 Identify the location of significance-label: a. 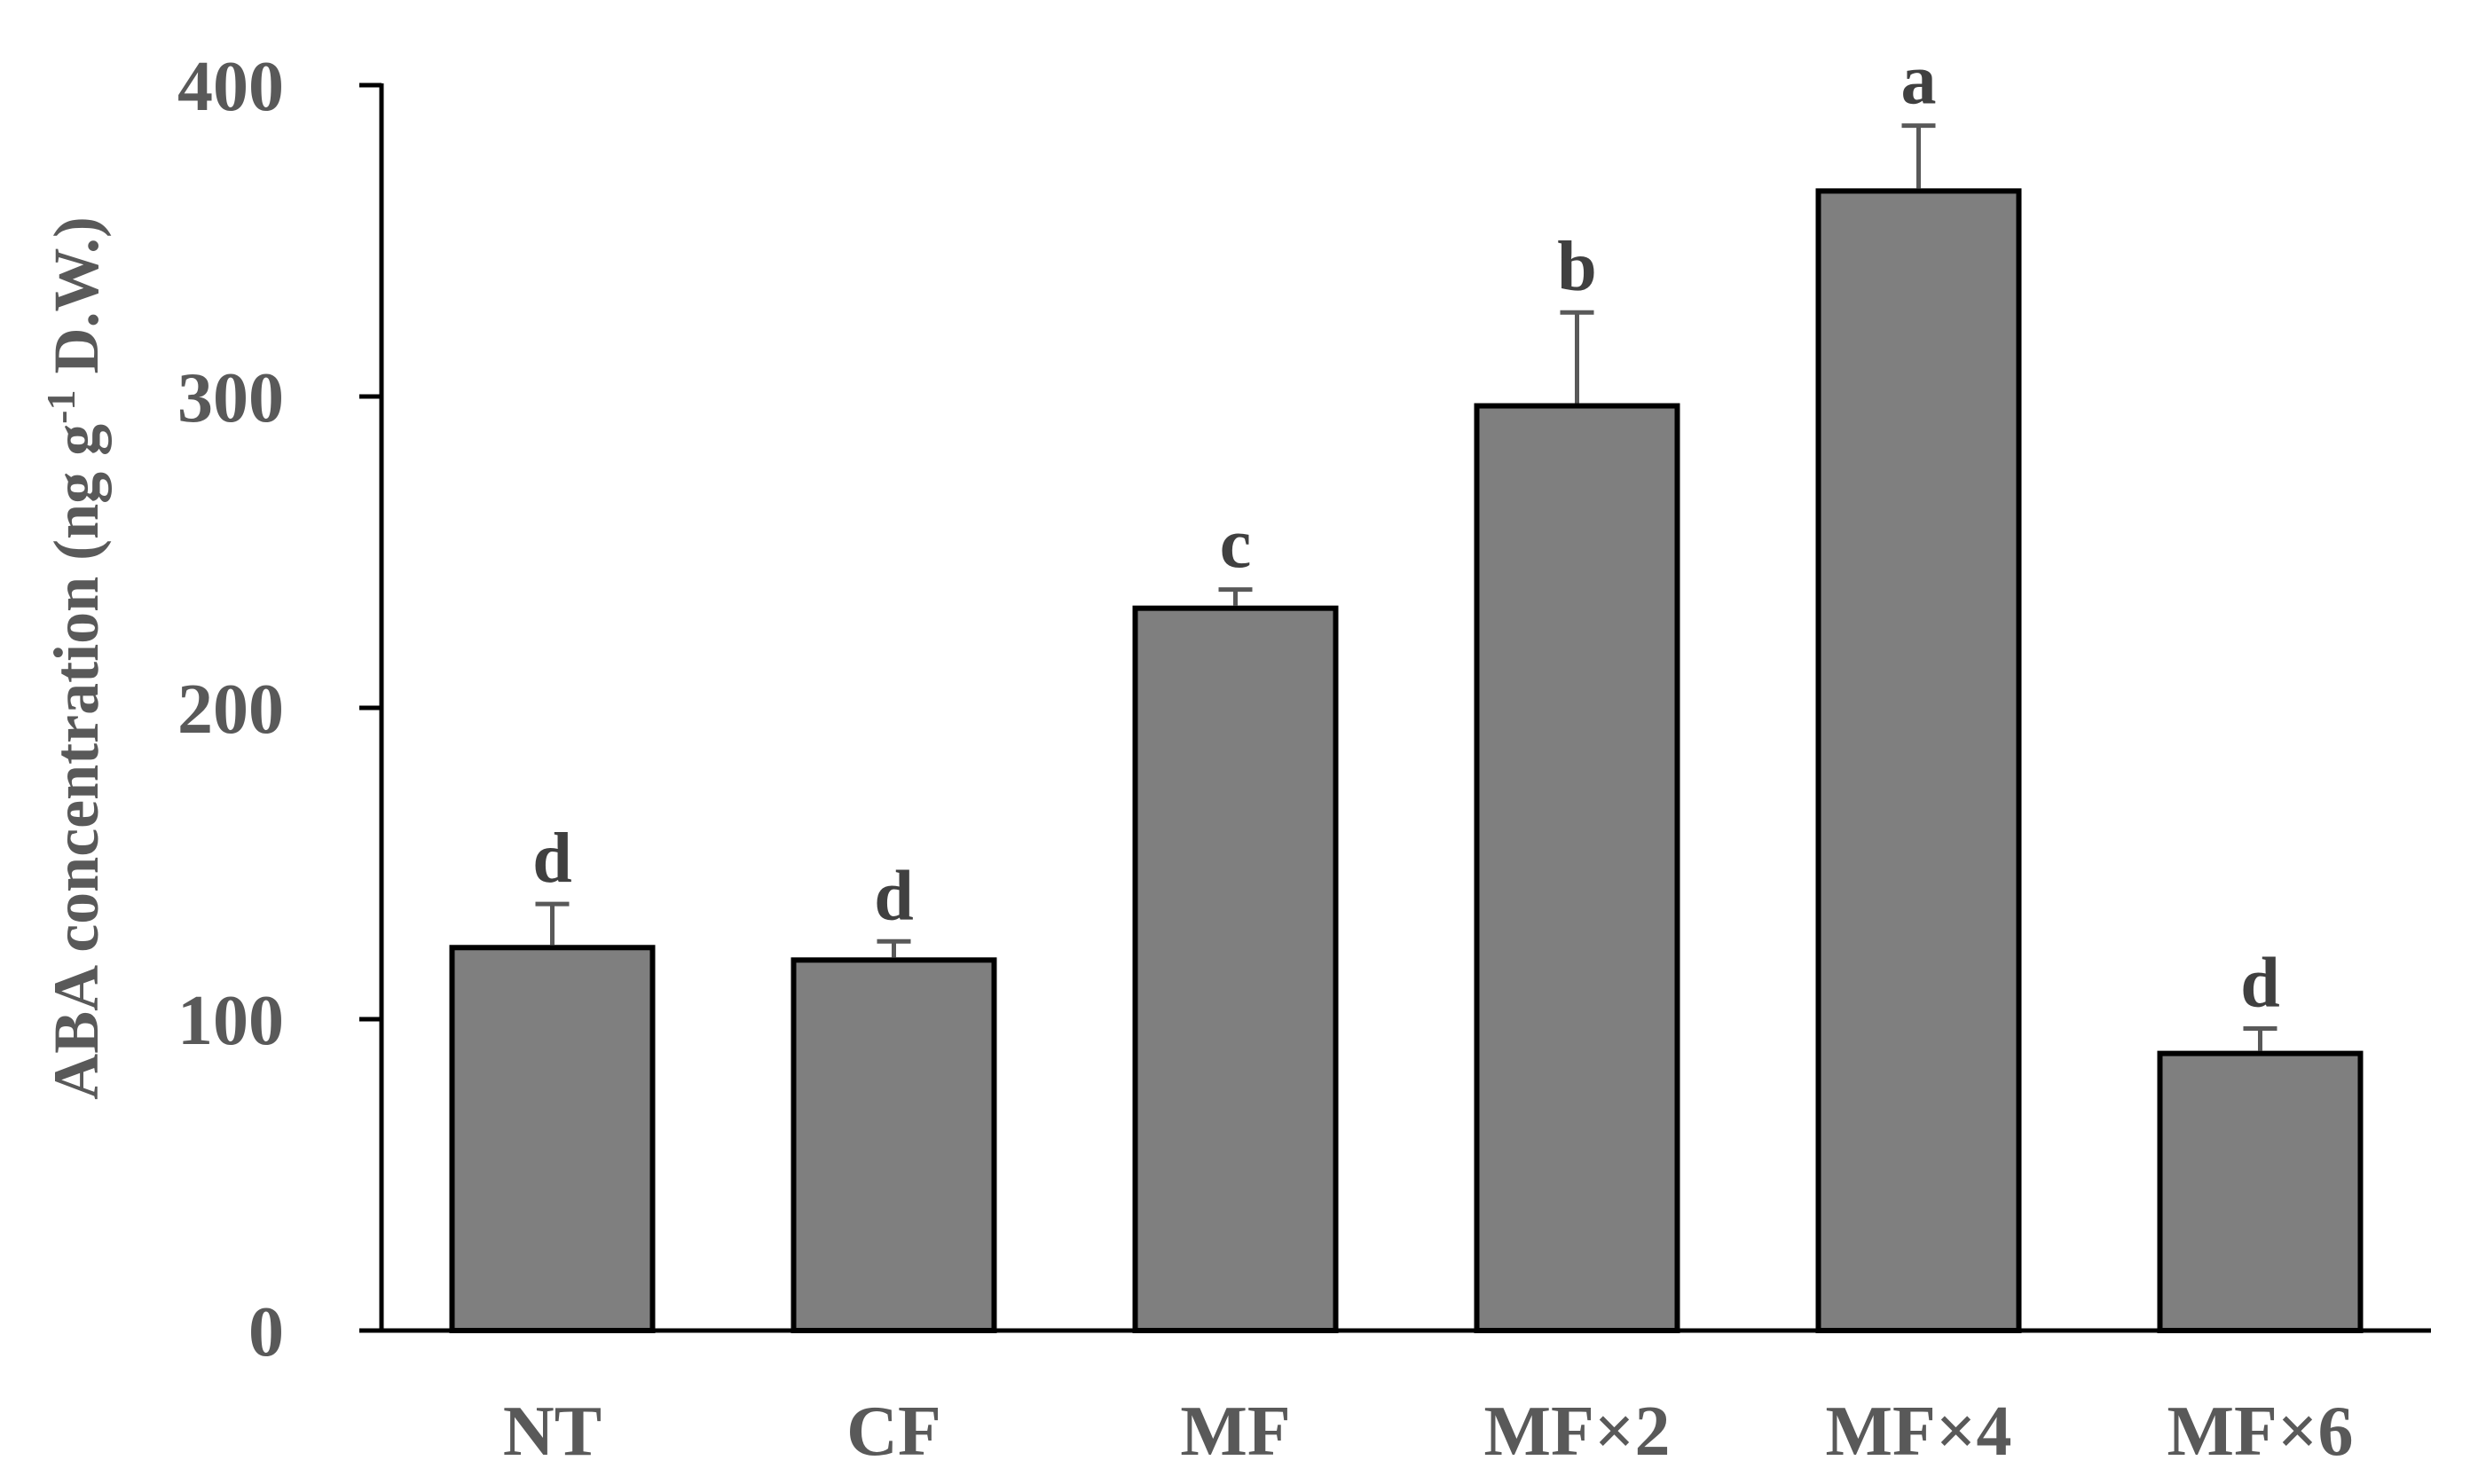
(1919, 81).